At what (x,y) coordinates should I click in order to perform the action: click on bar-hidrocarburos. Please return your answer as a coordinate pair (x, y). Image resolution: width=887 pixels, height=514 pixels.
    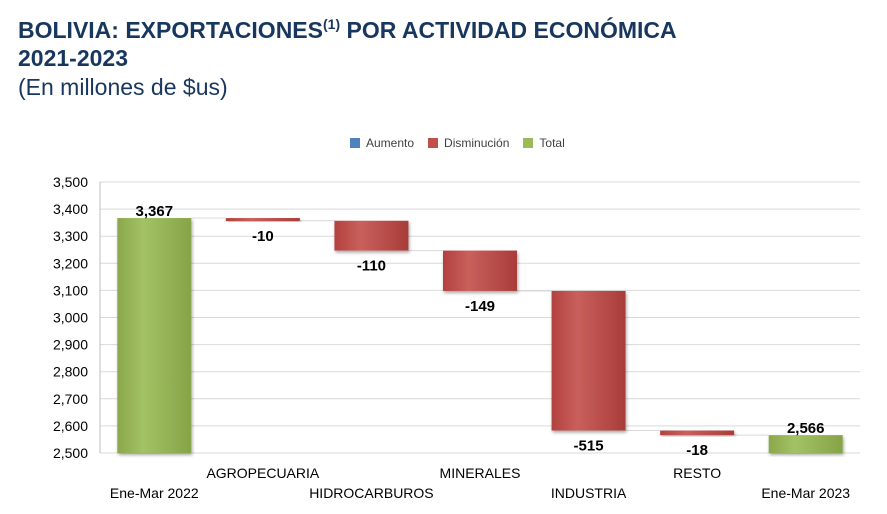
    Looking at the image, I should click on (371, 235).